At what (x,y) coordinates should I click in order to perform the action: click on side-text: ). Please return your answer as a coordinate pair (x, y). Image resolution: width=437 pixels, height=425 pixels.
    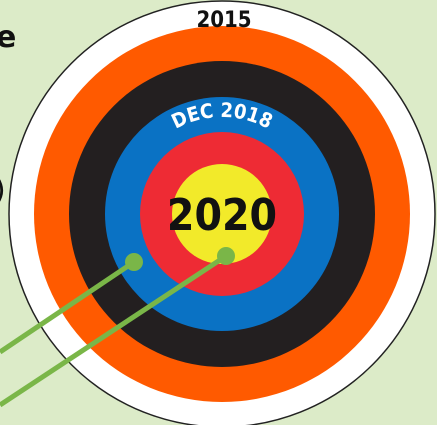
    Looking at the image, I should click on (3, 190).